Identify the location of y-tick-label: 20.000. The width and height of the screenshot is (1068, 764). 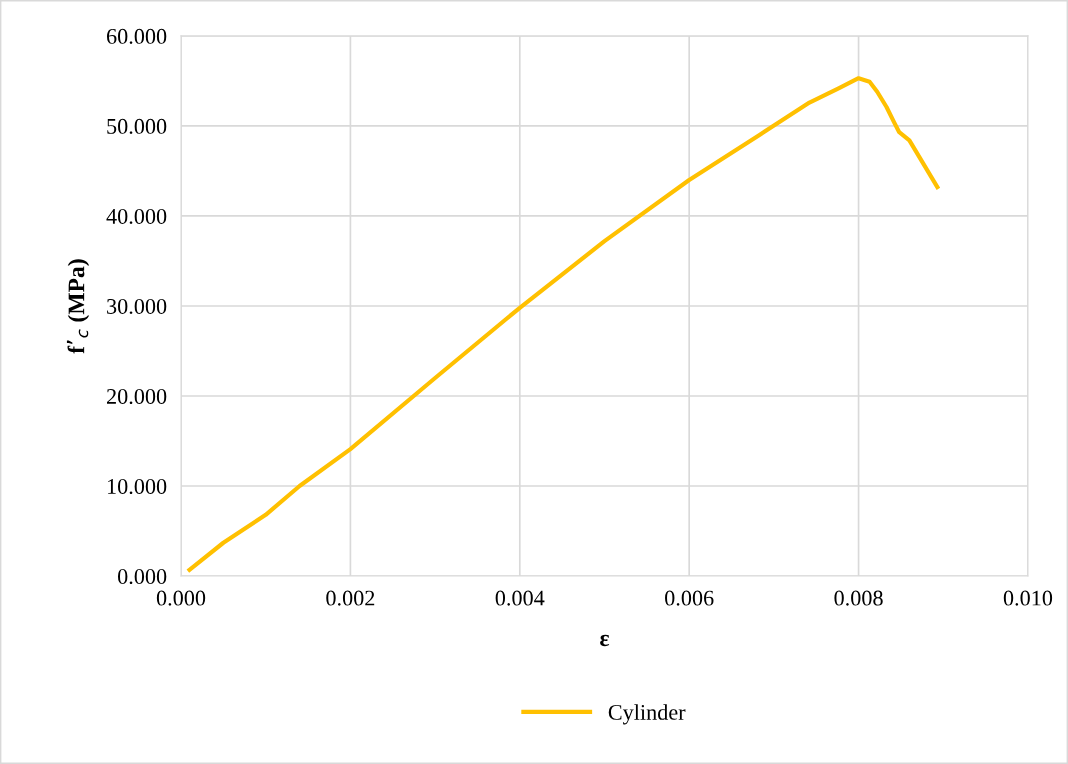
(137, 396).